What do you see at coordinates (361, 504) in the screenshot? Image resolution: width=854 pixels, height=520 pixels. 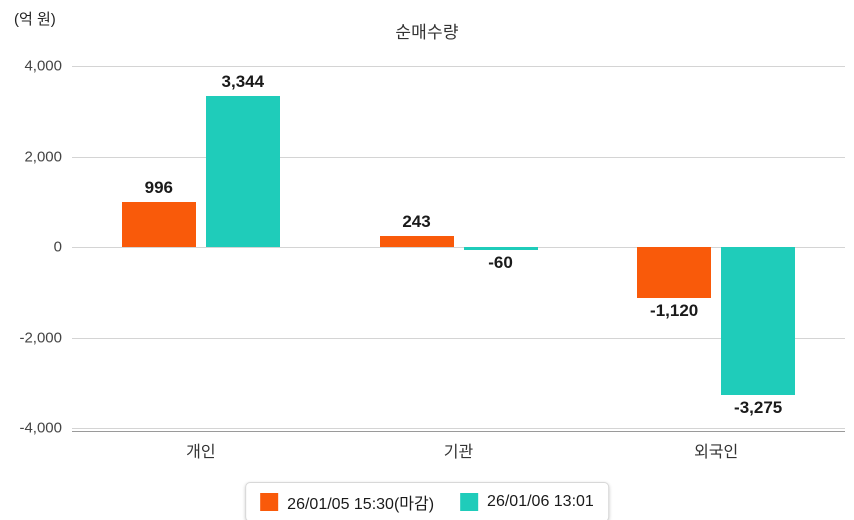 I see `legend-label: 26/01/05 15:30(마감)` at bounding box center [361, 504].